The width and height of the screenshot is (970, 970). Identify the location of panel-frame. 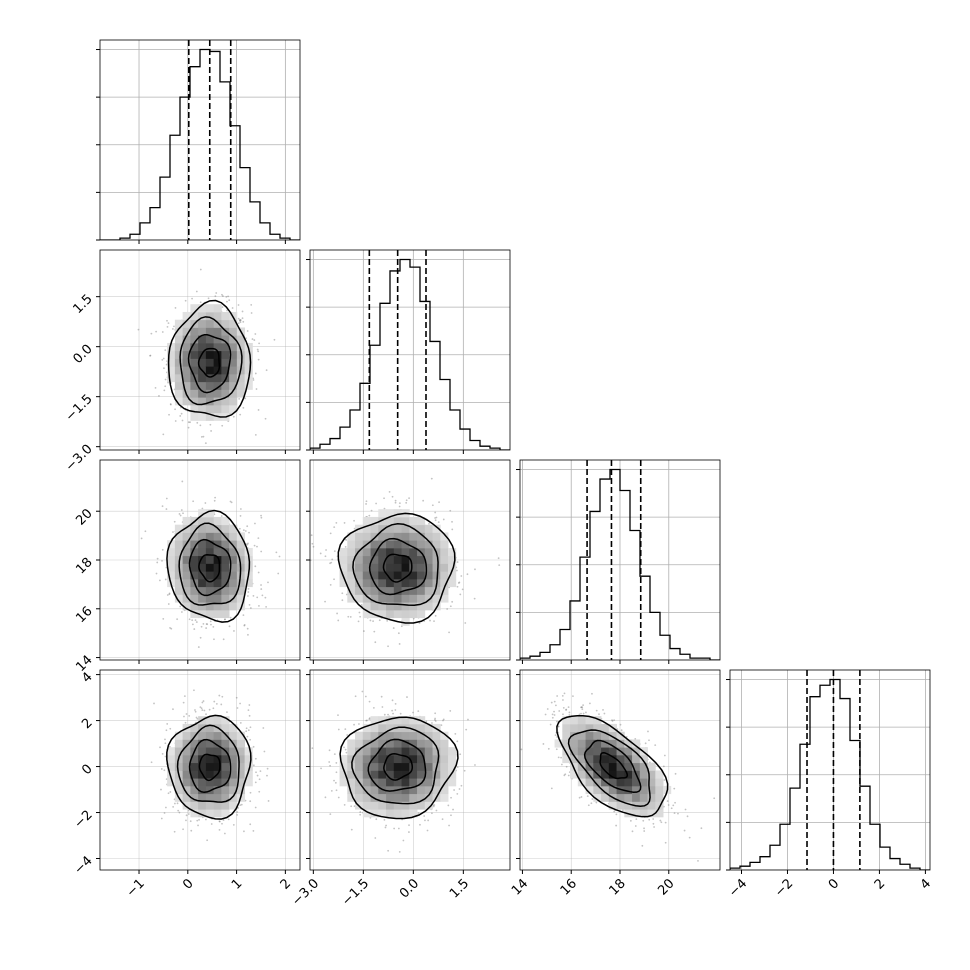
(410, 560).